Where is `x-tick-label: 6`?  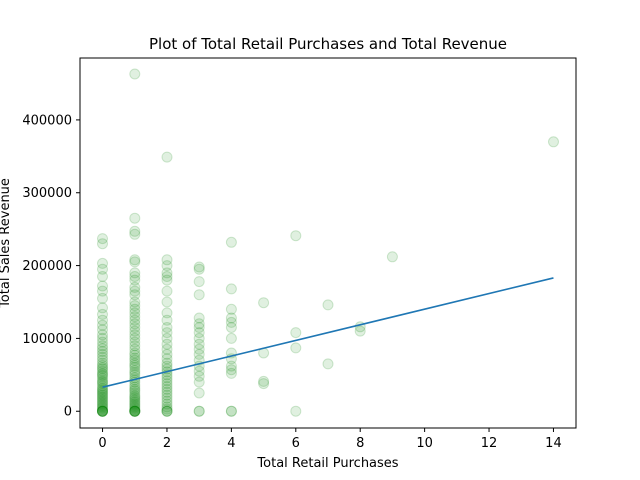 x-tick-label: 6 is located at coordinates (296, 443).